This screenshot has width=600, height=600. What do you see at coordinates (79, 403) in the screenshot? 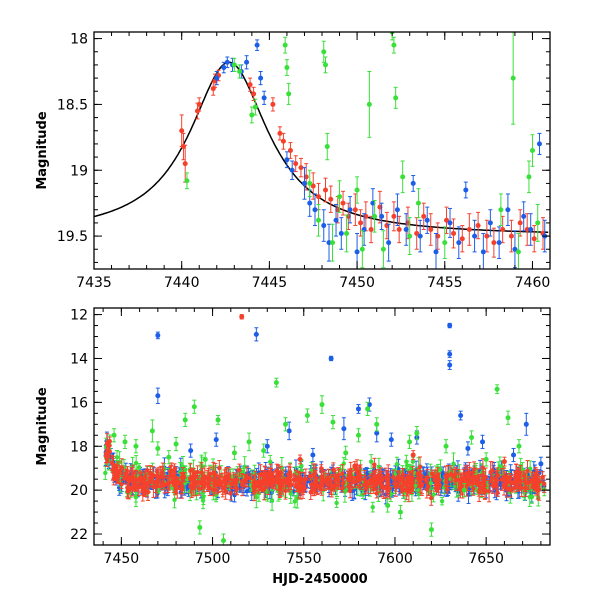
I see `y-tick-label: 16` at bounding box center [79, 403].